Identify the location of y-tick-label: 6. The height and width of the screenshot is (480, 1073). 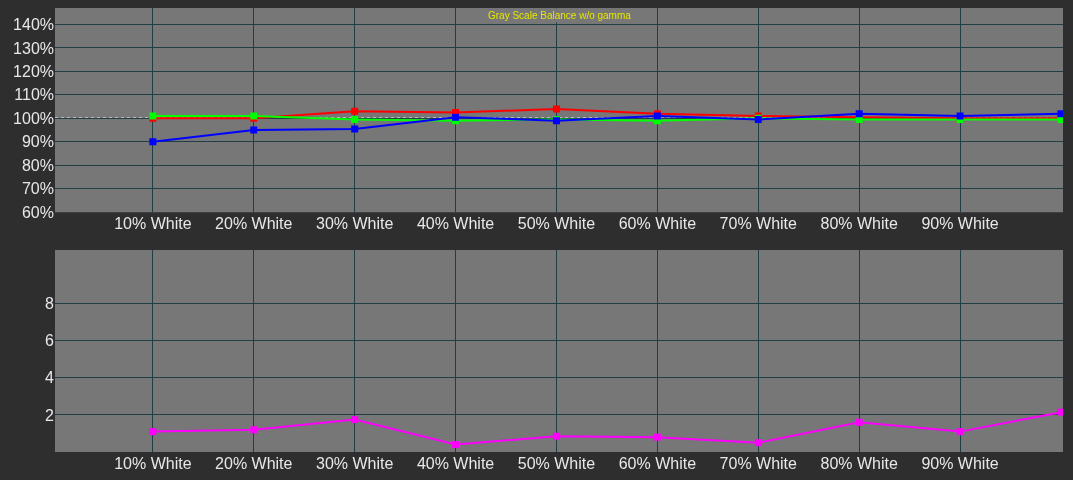
(50, 341).